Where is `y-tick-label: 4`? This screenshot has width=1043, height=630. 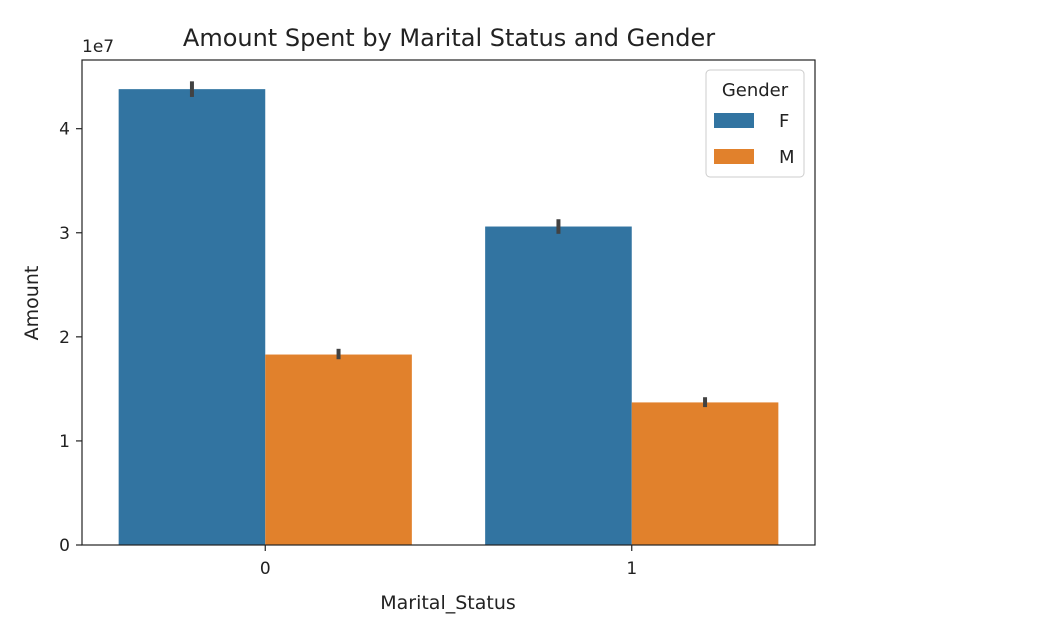 y-tick-label: 4 is located at coordinates (64, 130).